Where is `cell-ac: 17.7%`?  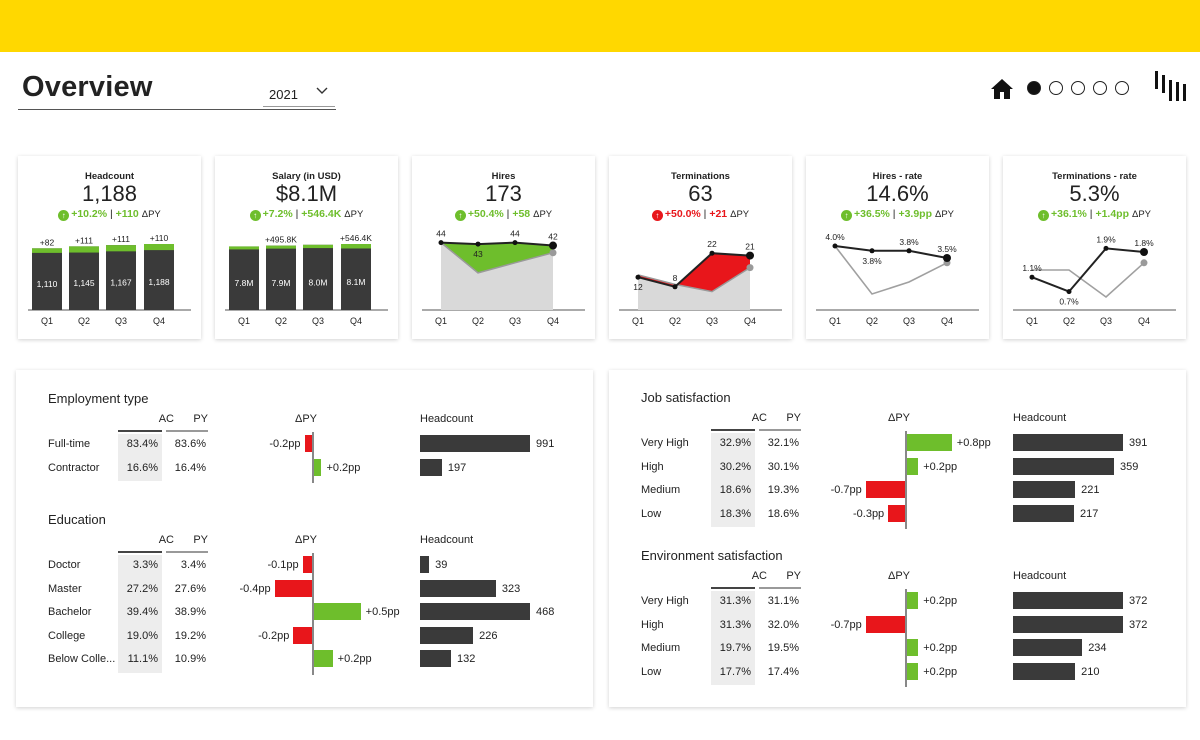 cell-ac: 17.7% is located at coordinates (735, 671).